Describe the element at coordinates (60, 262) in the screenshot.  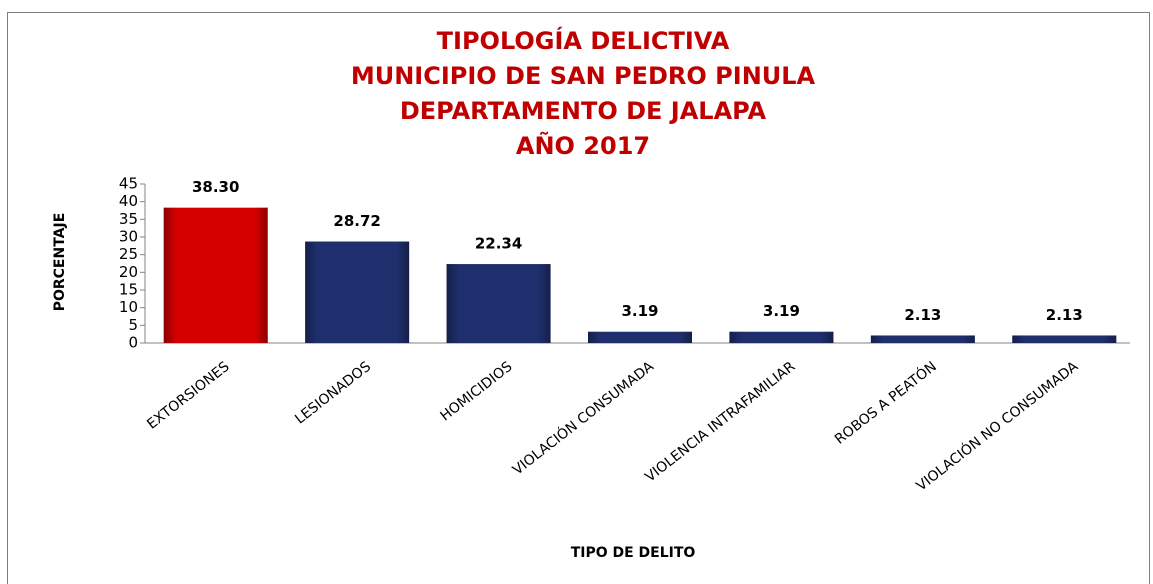
I see `y-axis-title: PORCENTAJE` at that location.